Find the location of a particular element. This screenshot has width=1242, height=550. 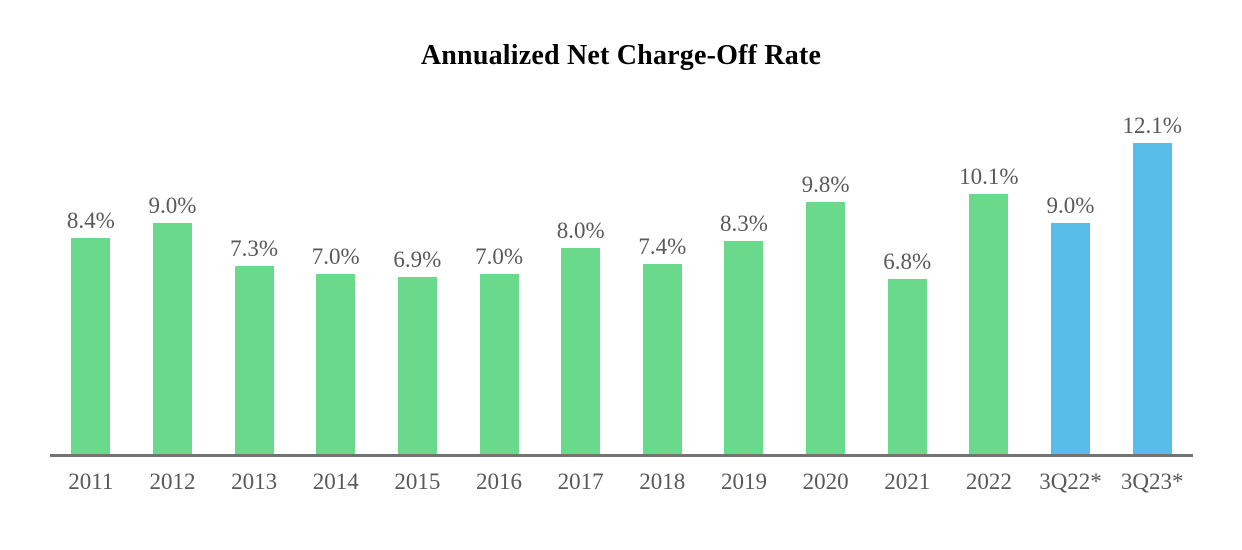

bar-group-2019: 8.3% is located at coordinates (744, 274).